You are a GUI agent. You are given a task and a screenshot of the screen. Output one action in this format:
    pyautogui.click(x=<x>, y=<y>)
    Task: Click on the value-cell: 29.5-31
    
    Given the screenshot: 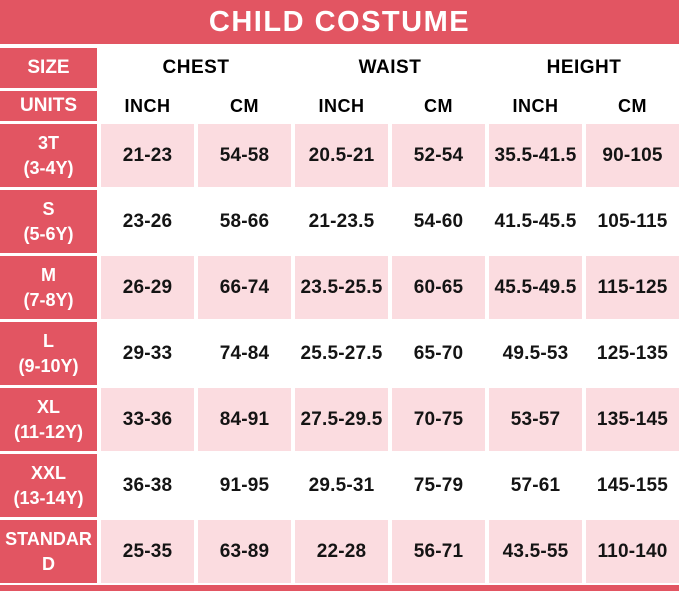 What is the action you would take?
    pyautogui.click(x=341, y=485)
    